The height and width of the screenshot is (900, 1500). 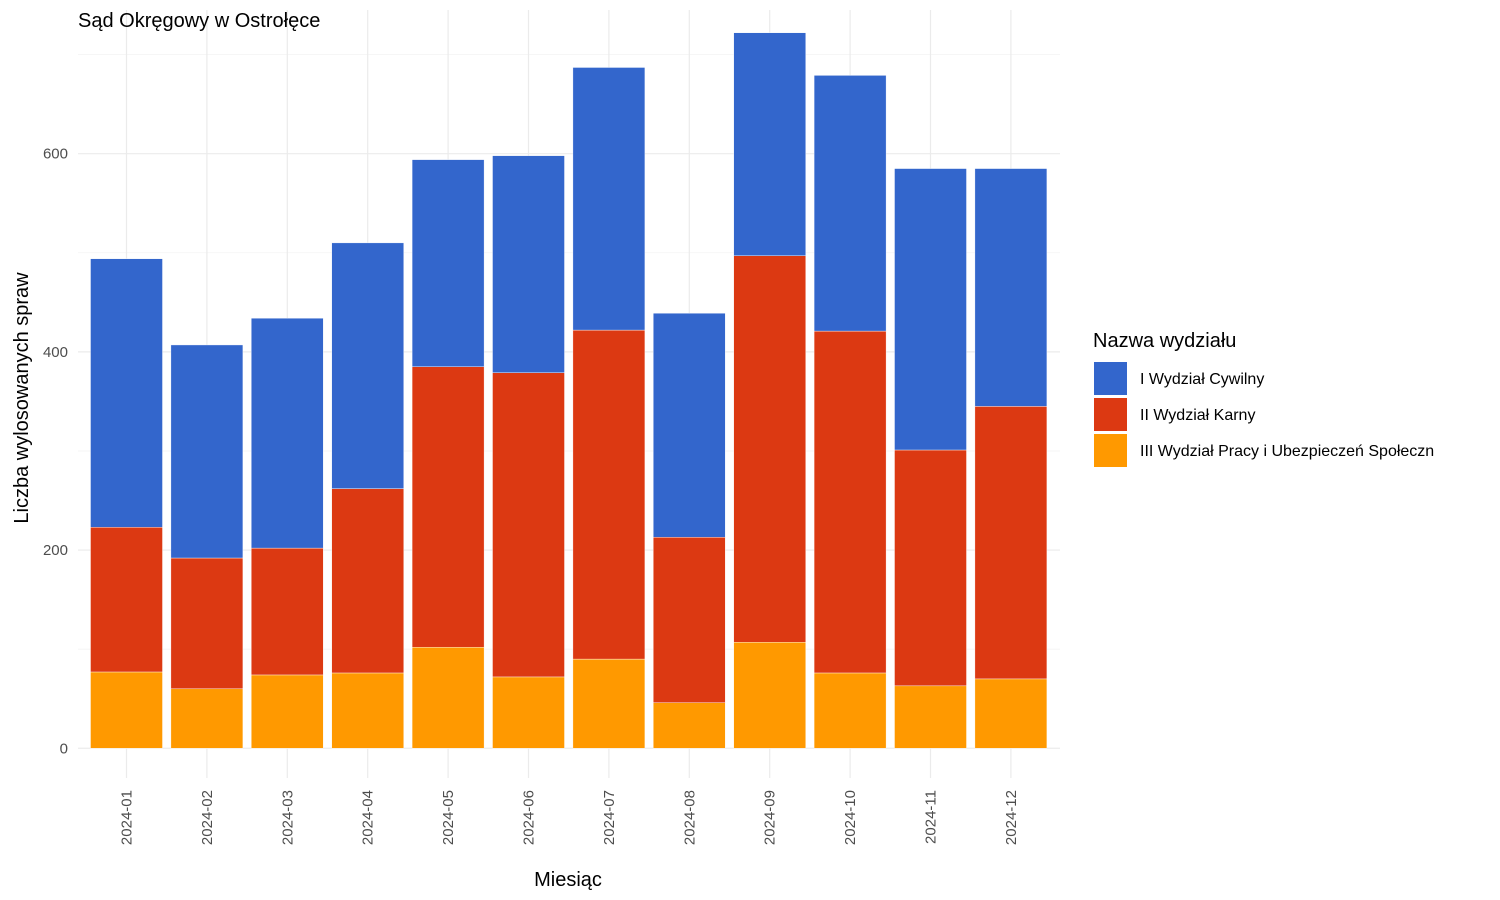 What do you see at coordinates (1287, 451) in the screenshot?
I see `legend-label: III Wydział Pracy i Ubezpieczeń Społeczn` at bounding box center [1287, 451].